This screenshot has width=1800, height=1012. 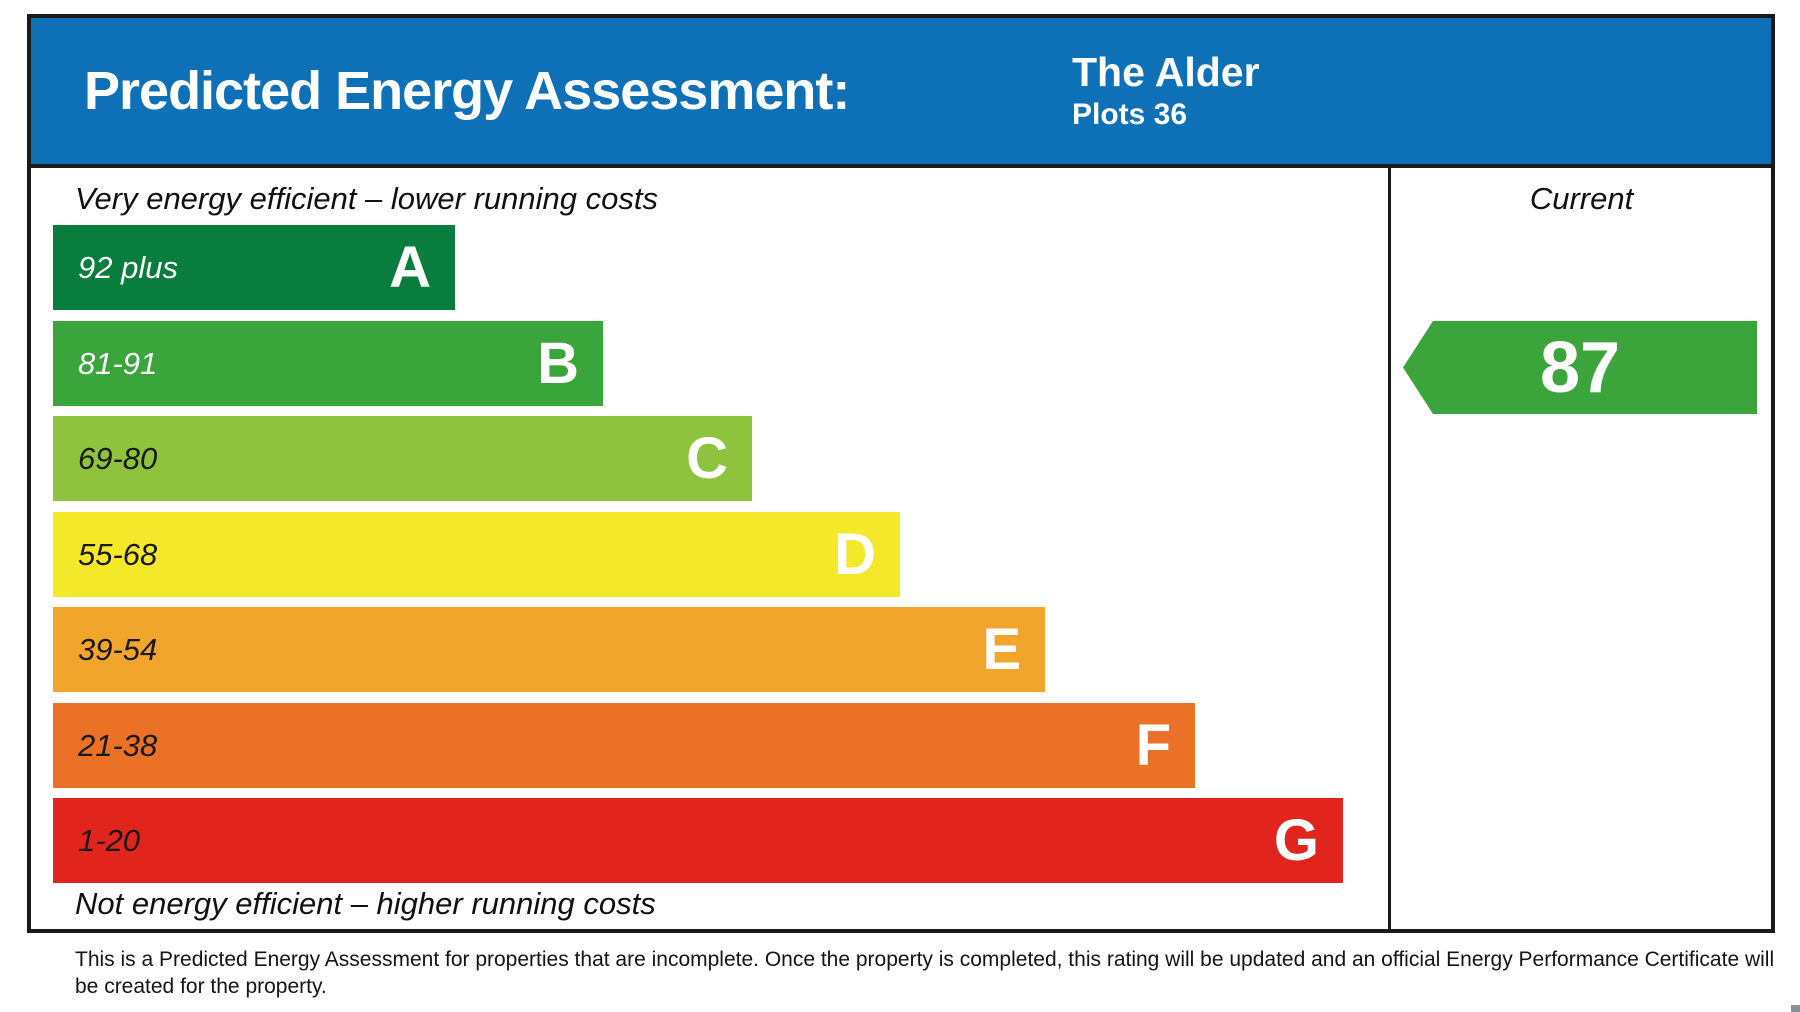 I want to click on band-range-label: 81-91, so click(x=118, y=363).